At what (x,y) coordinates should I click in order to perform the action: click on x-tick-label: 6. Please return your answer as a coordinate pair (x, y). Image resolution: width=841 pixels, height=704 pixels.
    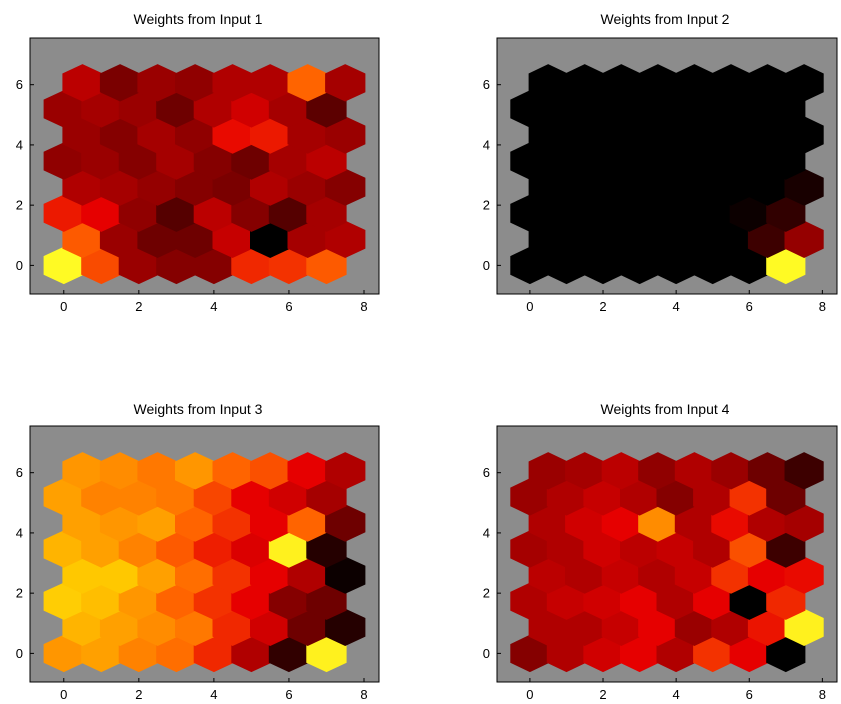
    Looking at the image, I should click on (288, 694).